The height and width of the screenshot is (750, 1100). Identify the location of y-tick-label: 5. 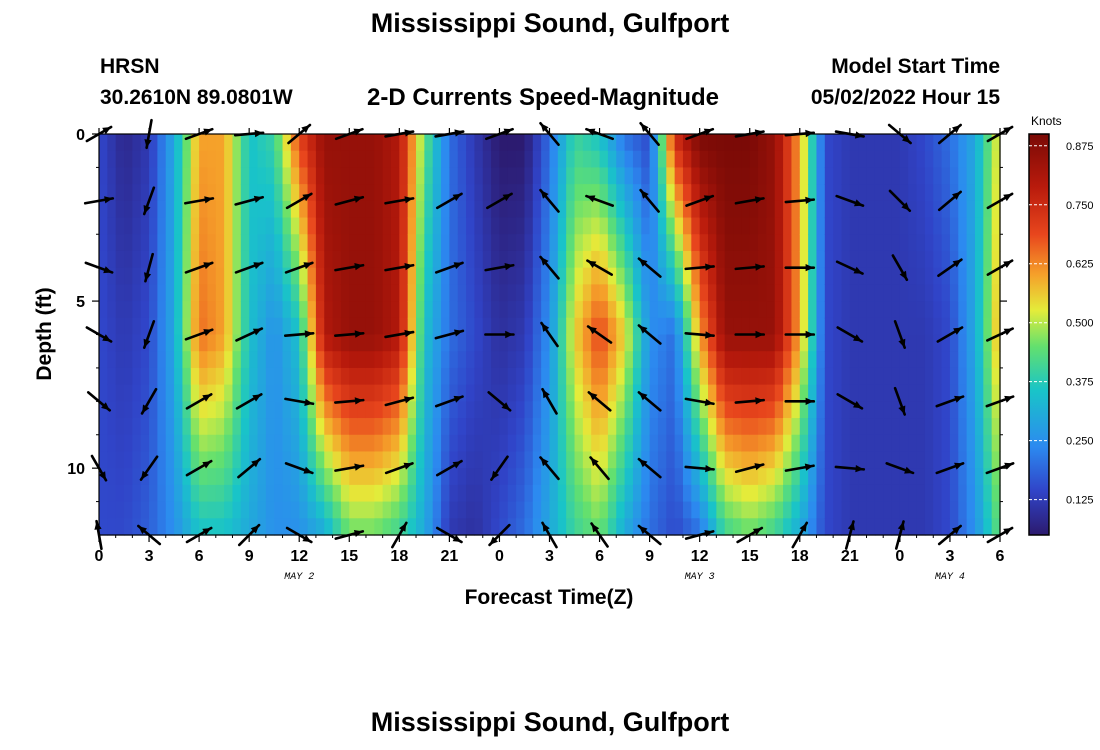
(80, 302).